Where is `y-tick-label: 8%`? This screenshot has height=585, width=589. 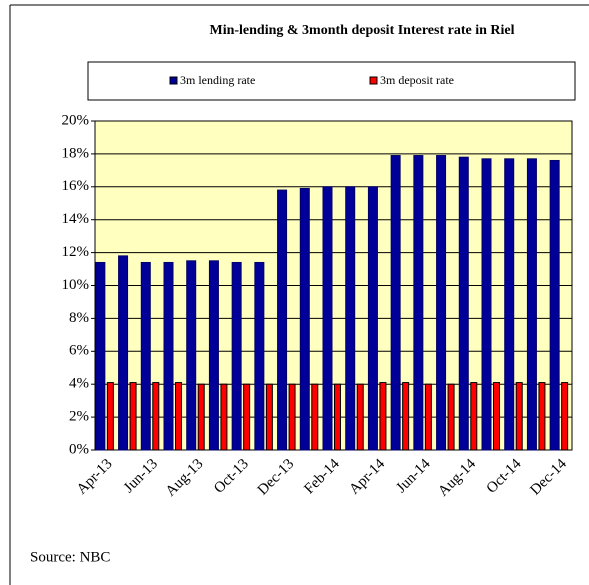
y-tick-label: 8% is located at coordinates (79, 318).